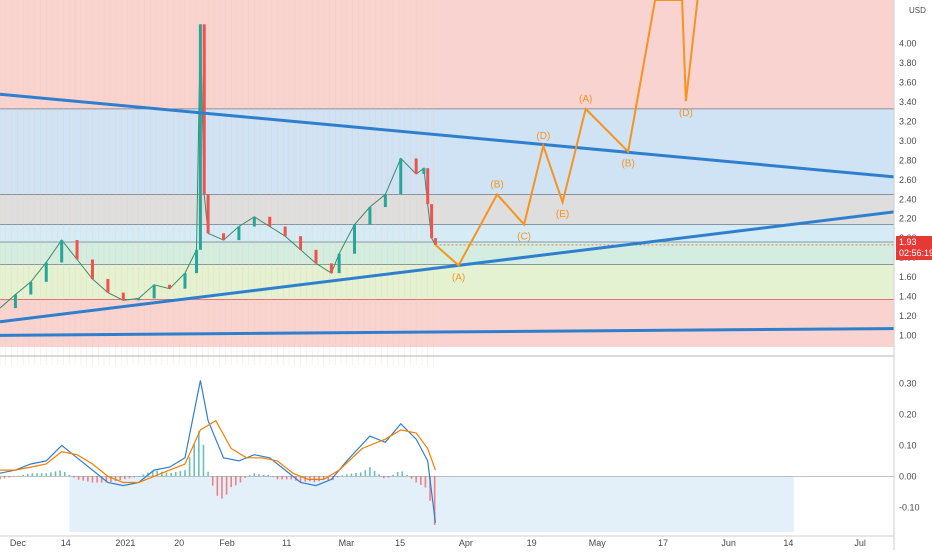  I want to click on oscillator-tick-label: 0.00, so click(908, 476).